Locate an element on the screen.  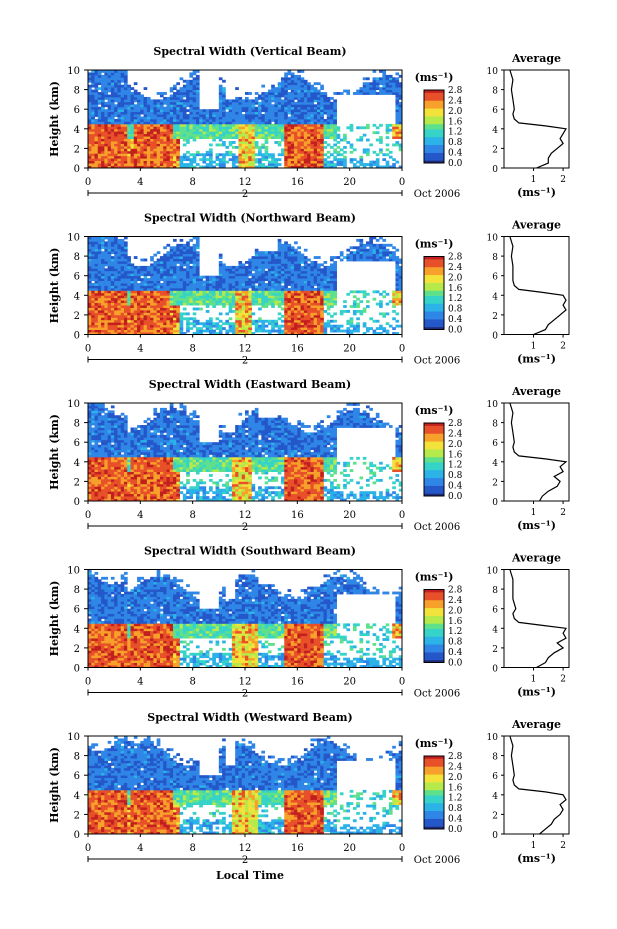
colorbar-tick-label: 0.8 is located at coordinates (455, 143).